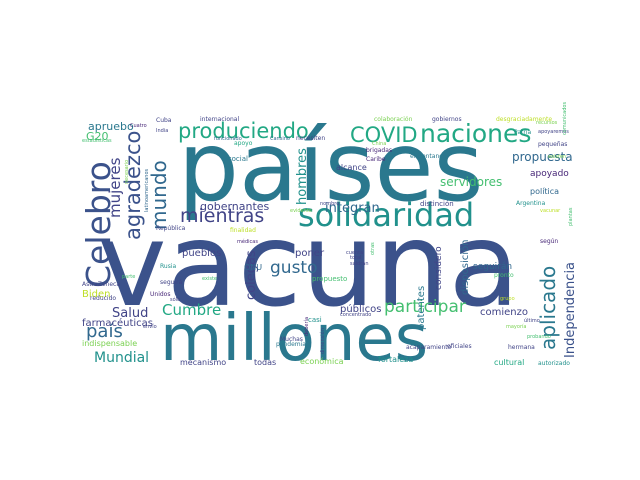  What do you see at coordinates (97, 136) in the screenshot?
I see `word-g20: G20` at bounding box center [97, 136].